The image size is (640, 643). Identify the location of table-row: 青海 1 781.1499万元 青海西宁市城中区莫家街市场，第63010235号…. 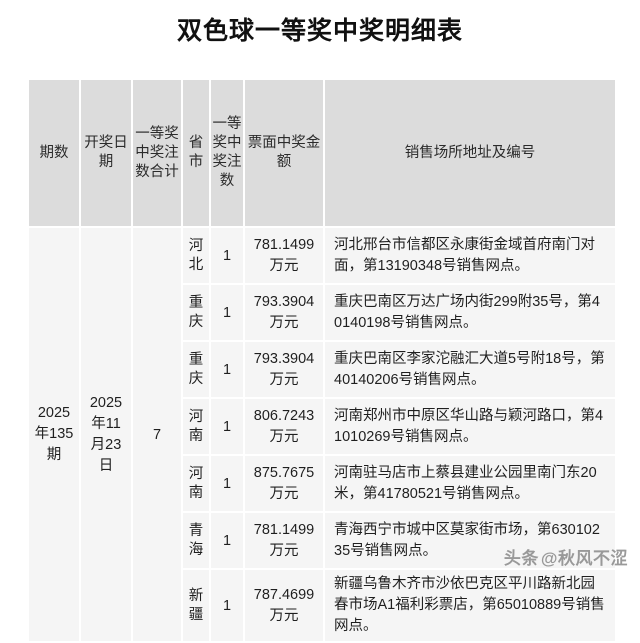
(322, 540).